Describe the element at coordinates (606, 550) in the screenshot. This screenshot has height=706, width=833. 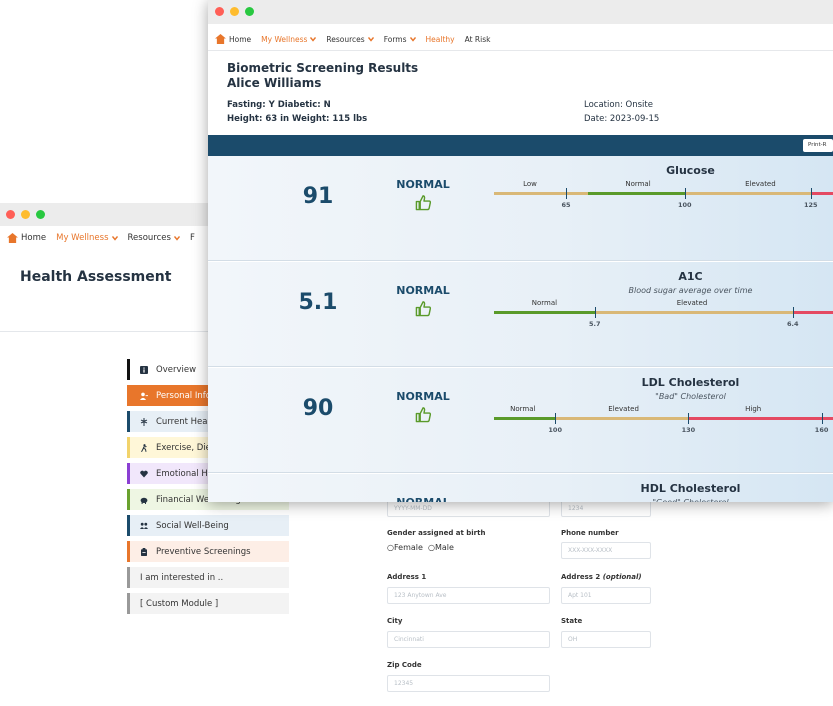
I see `phone-field: XXX-XXX-XXXX` at that location.